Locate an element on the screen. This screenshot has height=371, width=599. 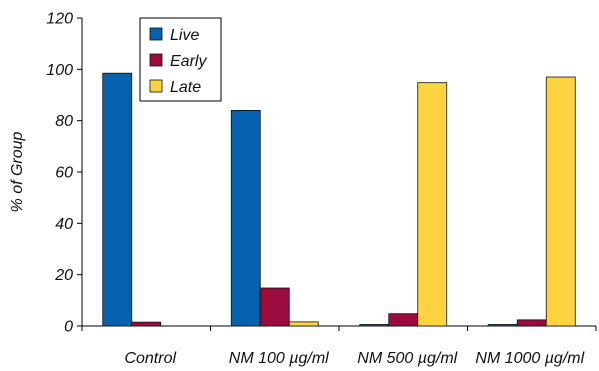
bar-early-nm-100-g-ml is located at coordinates (274, 307).